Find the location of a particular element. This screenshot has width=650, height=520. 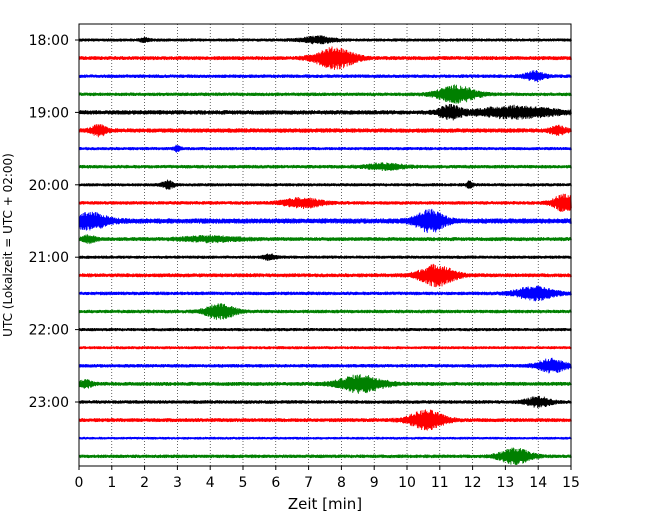

trace-1930 is located at coordinates (325, 148).